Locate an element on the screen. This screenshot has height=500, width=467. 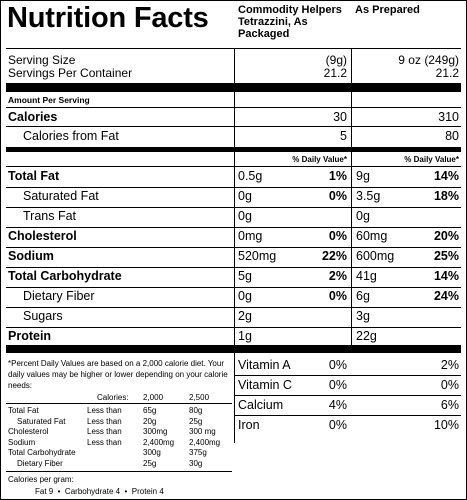
nutrient-amount-prepared: 600mg is located at coordinates (375, 256).